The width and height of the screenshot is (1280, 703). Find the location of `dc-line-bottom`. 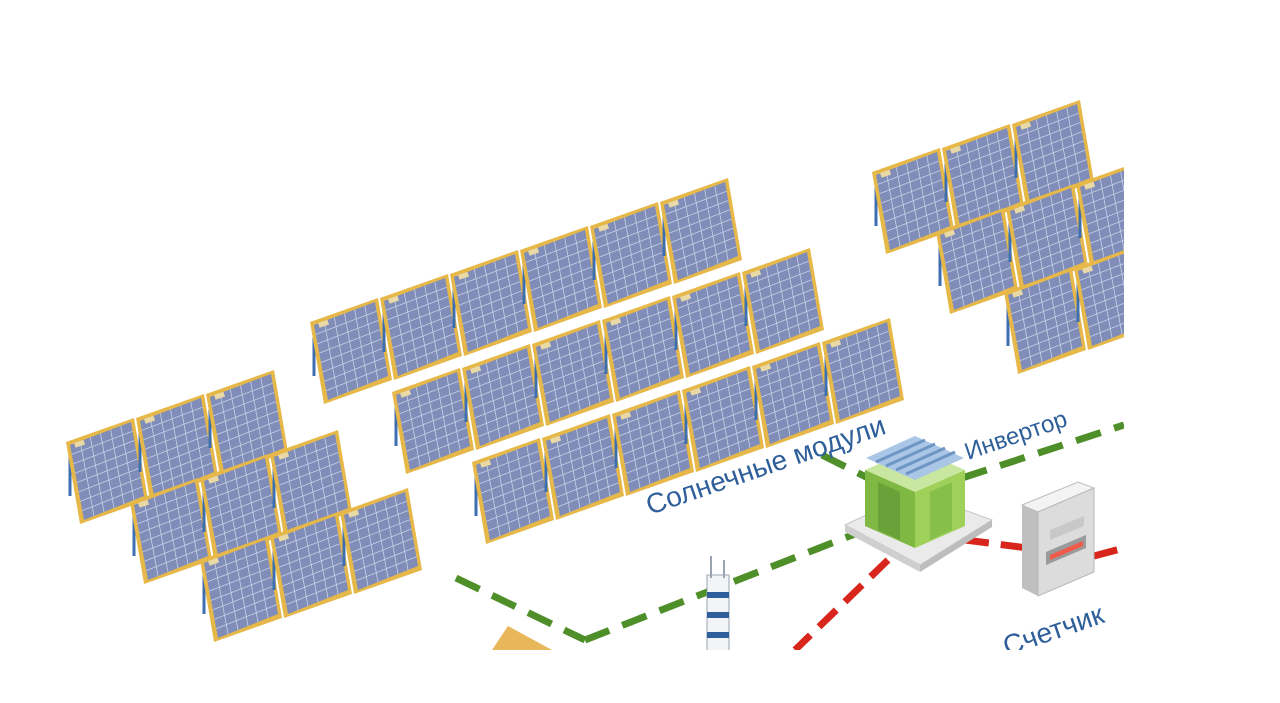

dc-line-bottom is located at coordinates (722, 586).